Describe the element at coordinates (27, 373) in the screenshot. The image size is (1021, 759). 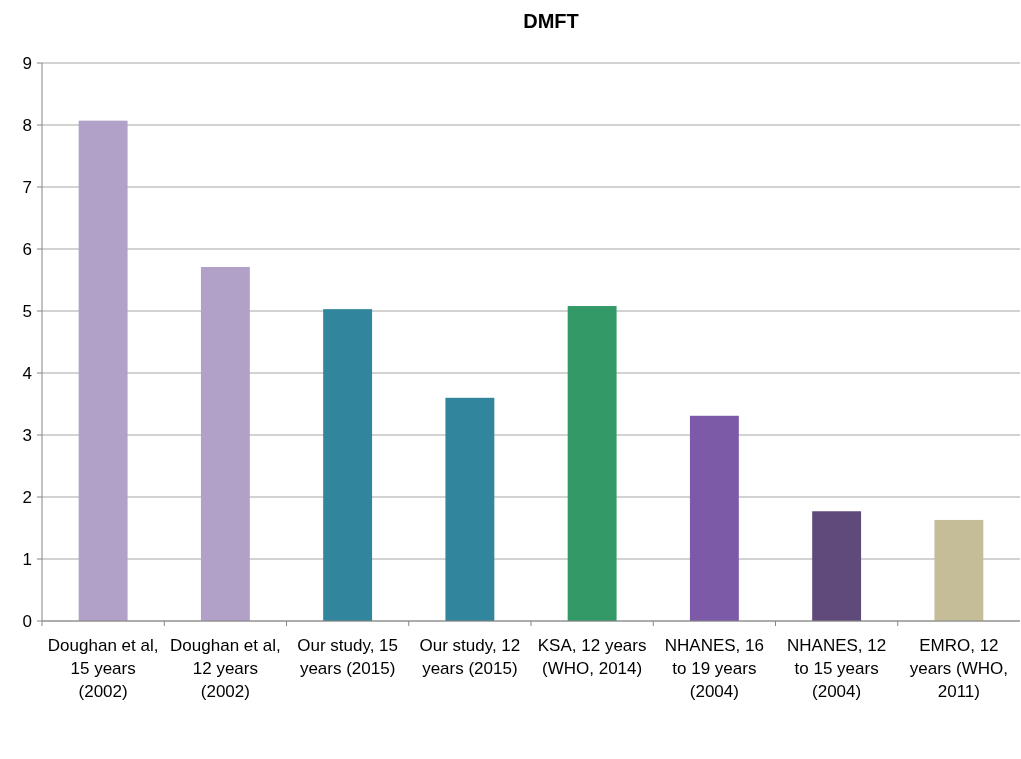
I see `y-tick-label: 4` at that location.